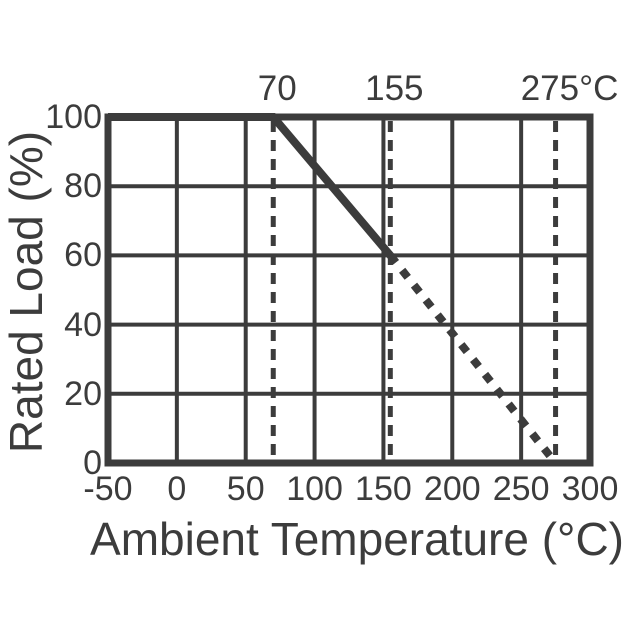 This screenshot has width=640, height=640. Describe the element at coordinates (251, 185) in the screenshot. I see `derating-curve-solid` at that location.